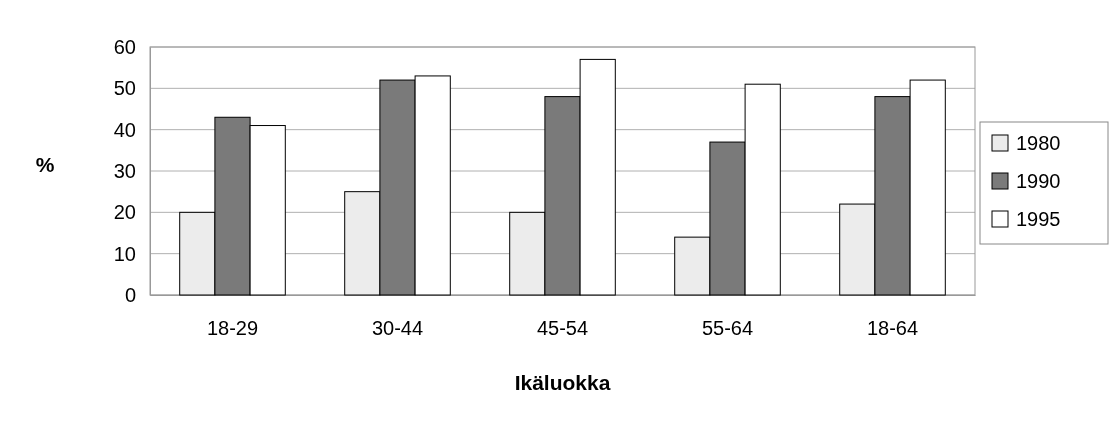  I want to click on x-tick-label: 18-64, so click(892, 328).